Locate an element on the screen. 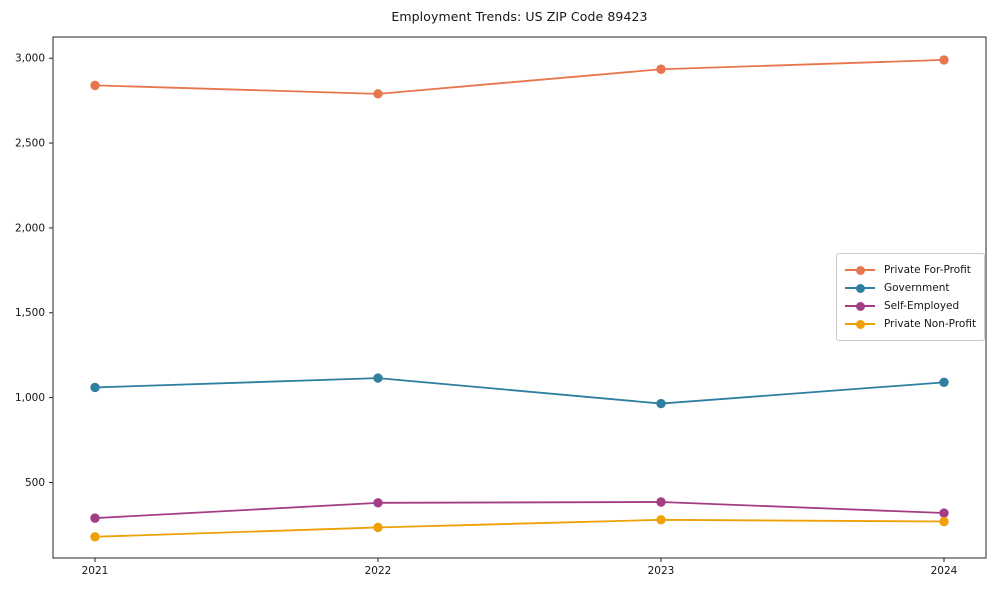  legend-item-government: Government is located at coordinates (910, 288).